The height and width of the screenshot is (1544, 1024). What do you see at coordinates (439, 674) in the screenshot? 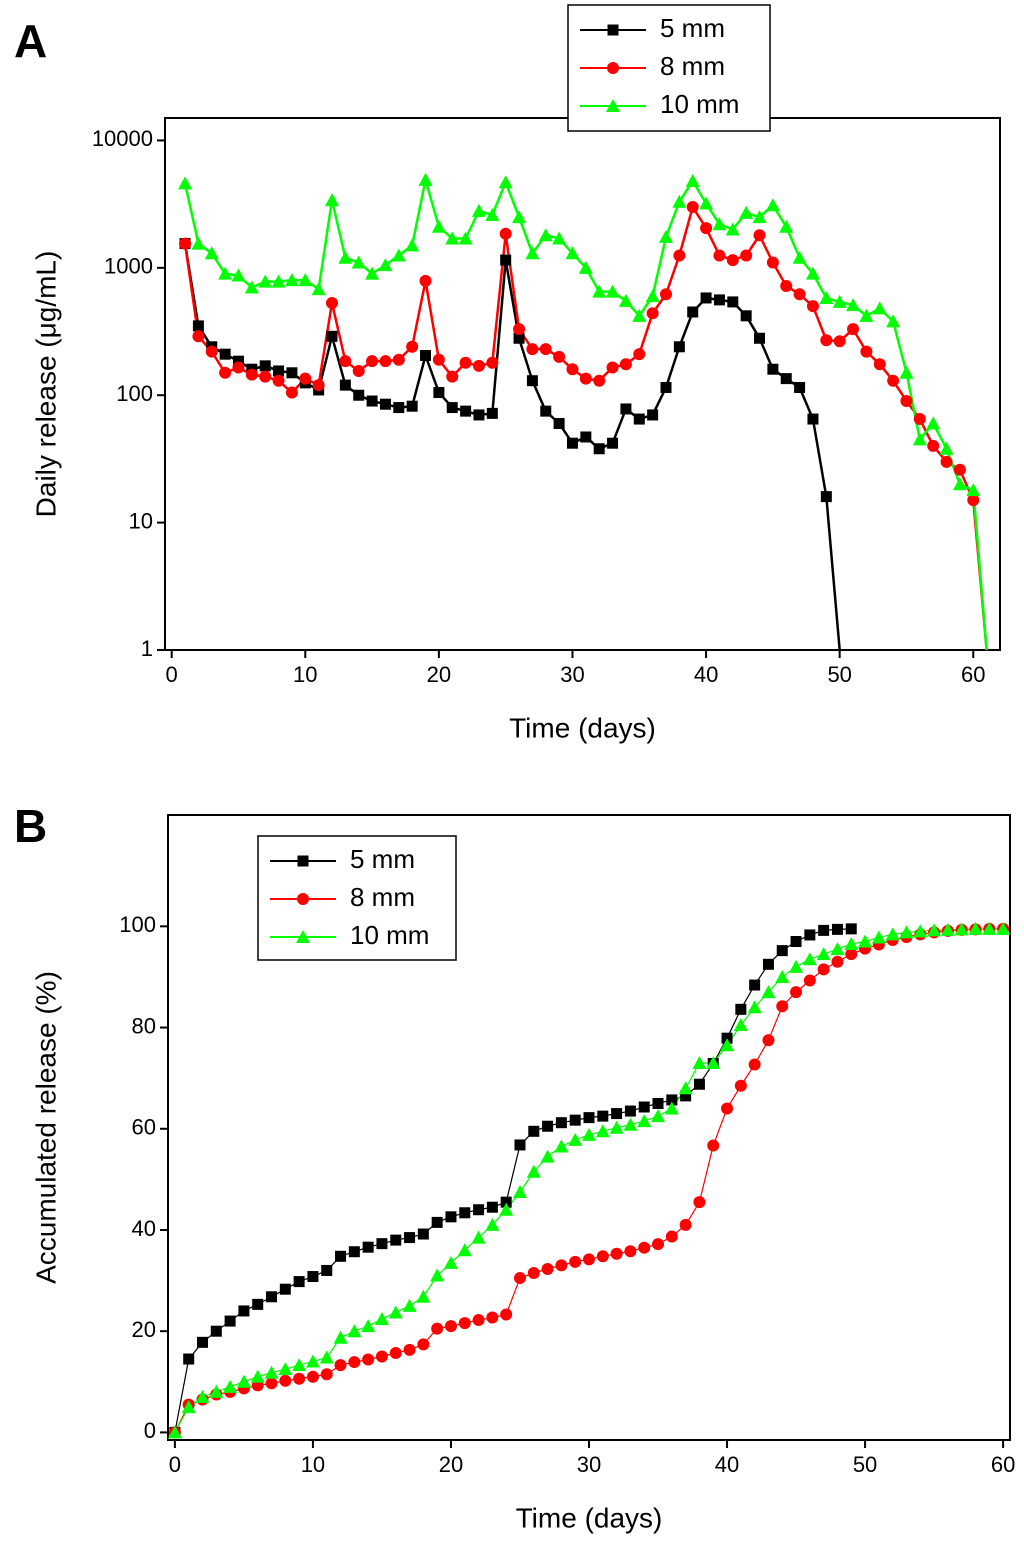
I see `x-tick-label: 20` at bounding box center [439, 674].